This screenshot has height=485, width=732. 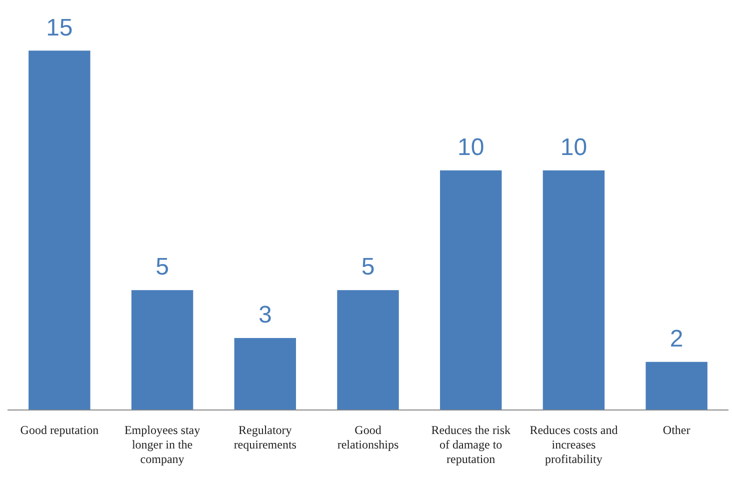 I want to click on x-tick-label: Reduces the risk of damage to reputation, so click(x=471, y=444).